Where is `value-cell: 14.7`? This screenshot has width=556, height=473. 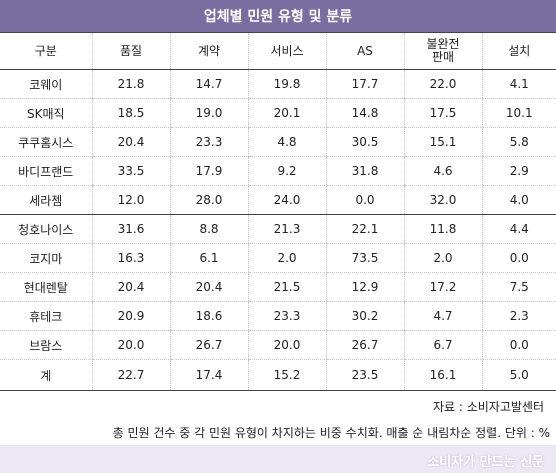 value-cell: 14.7 is located at coordinates (208, 84).